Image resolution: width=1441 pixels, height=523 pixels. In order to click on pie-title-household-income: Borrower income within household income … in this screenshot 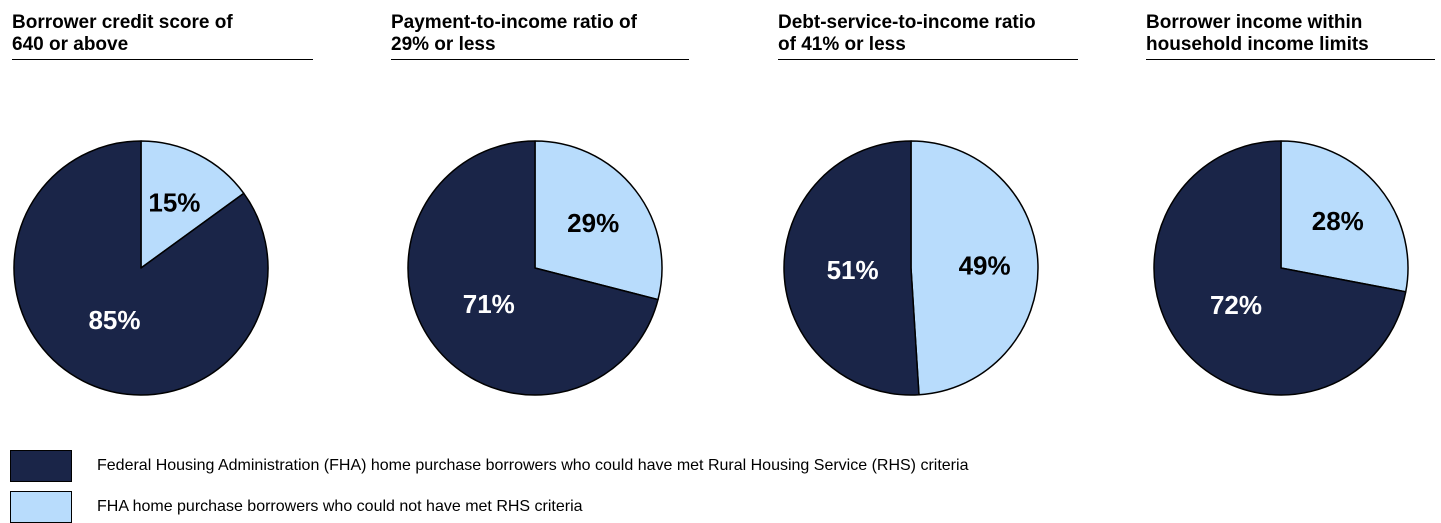, I will do `click(1290, 36)`.